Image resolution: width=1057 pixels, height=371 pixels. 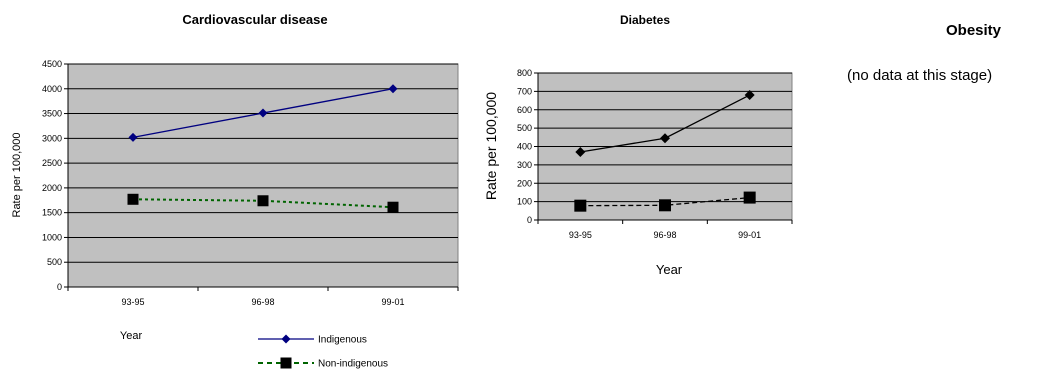 I want to click on y-tick-label: 4500, so click(x=52, y=64).